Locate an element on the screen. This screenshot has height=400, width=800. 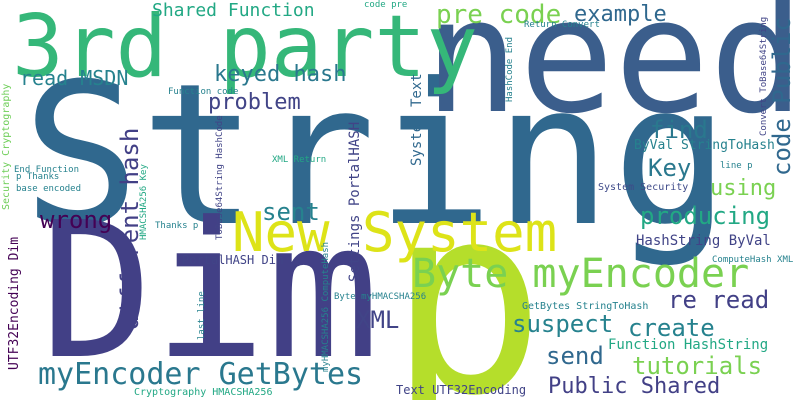
word-tobase64string-hashcode: ToBase64String HashCode is located at coordinates (220, 177).